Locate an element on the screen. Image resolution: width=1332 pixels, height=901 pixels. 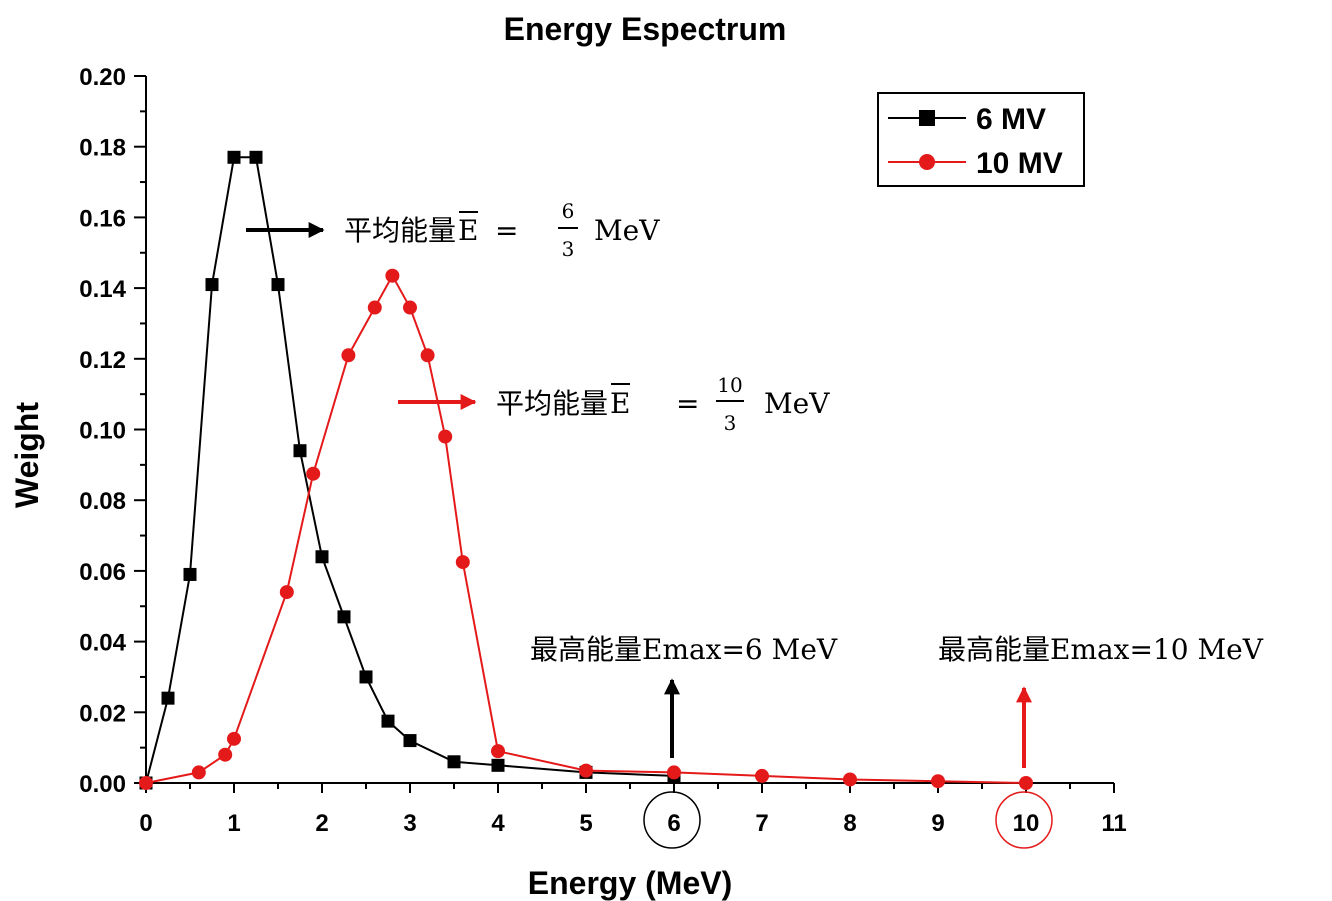
x-tick-label: 6 is located at coordinates (673, 823).